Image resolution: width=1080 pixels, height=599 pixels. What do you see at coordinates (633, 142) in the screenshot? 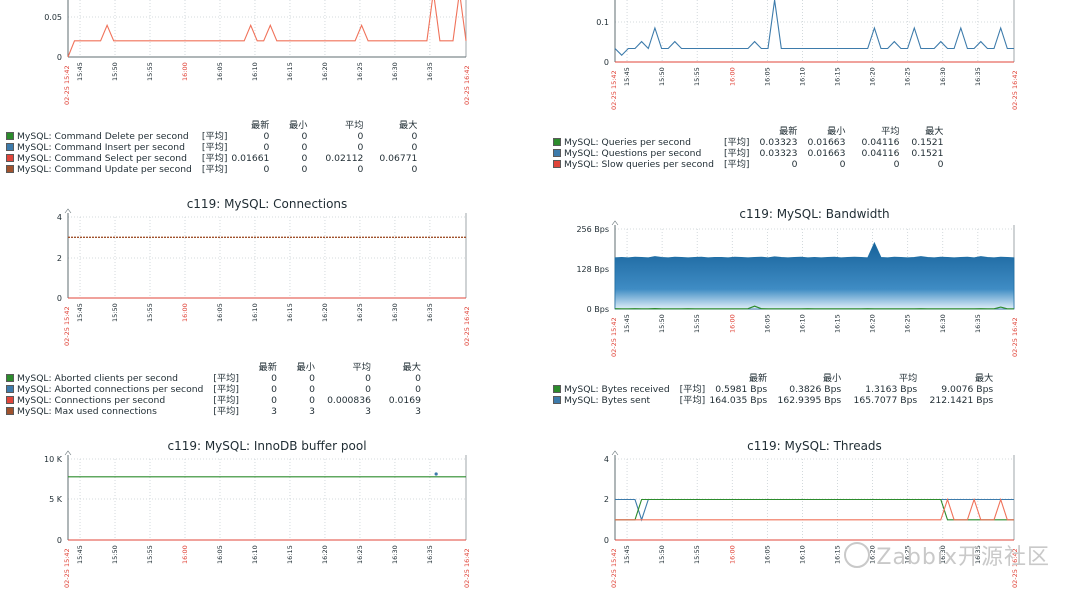
I see `legend-series-name: MySQL: Queries per second` at bounding box center [633, 142].